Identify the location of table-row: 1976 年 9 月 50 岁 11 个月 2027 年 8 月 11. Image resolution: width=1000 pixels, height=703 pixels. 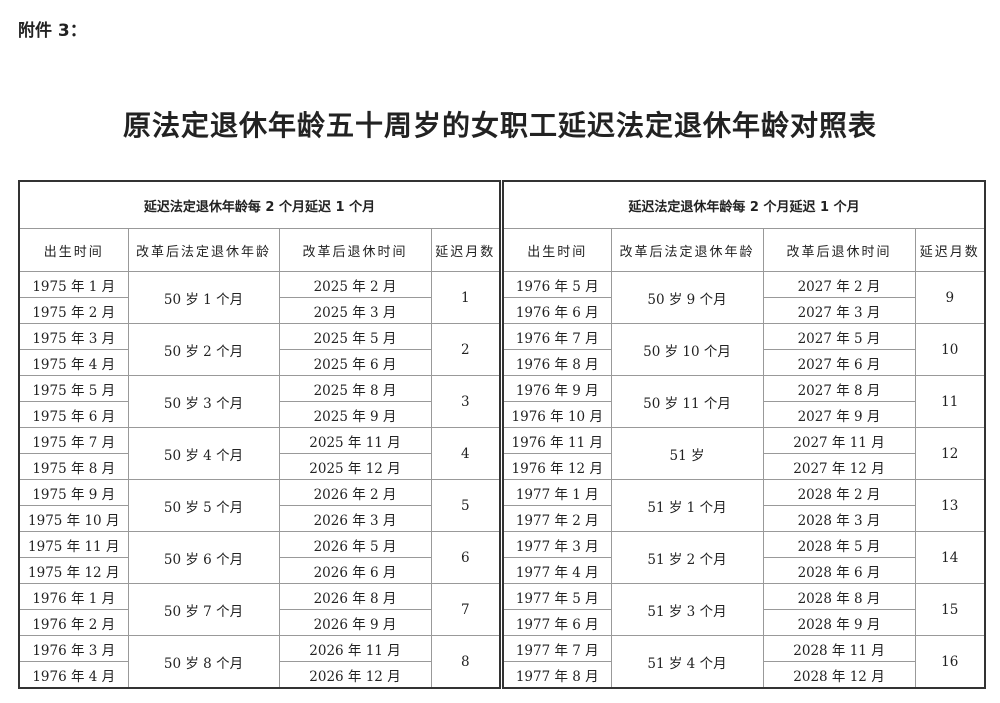
(744, 401).